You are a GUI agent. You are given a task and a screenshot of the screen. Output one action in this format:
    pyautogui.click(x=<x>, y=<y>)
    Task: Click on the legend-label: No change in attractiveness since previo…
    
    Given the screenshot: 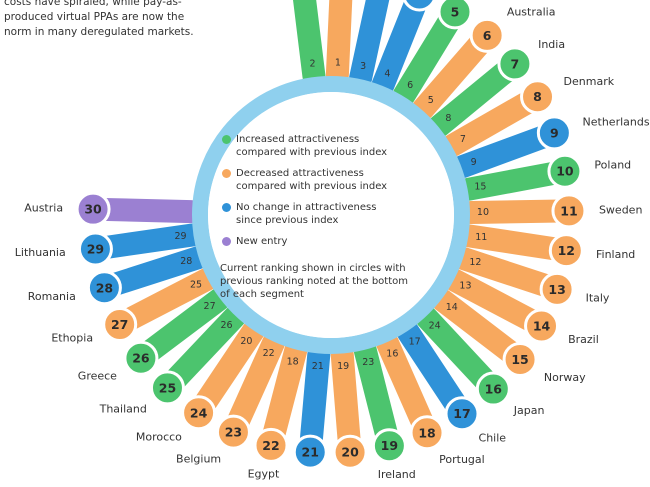 What is the action you would take?
    pyautogui.click(x=306, y=214)
    